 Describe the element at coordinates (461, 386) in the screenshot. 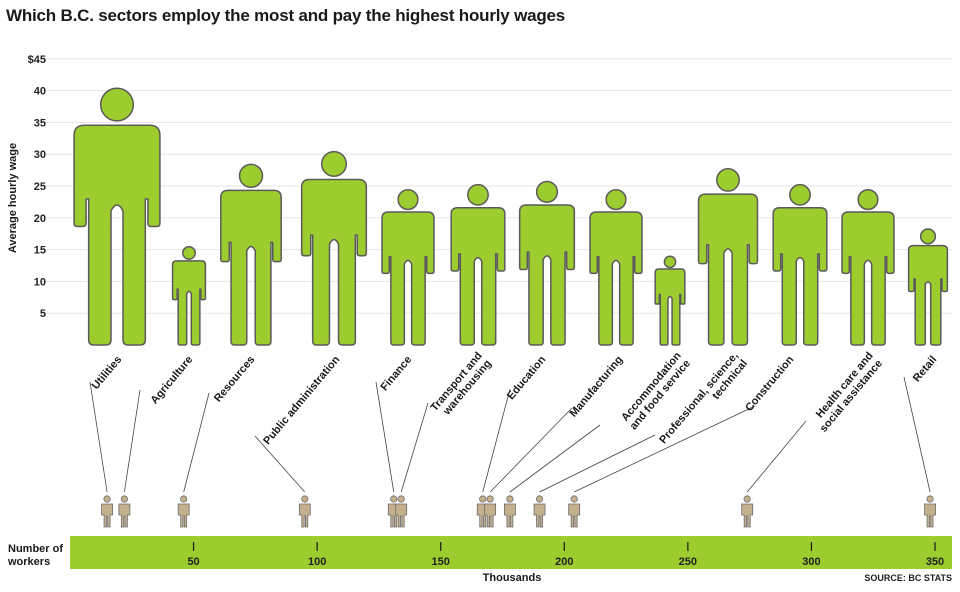

I see `sector-label: Transport andwarehousing` at that location.